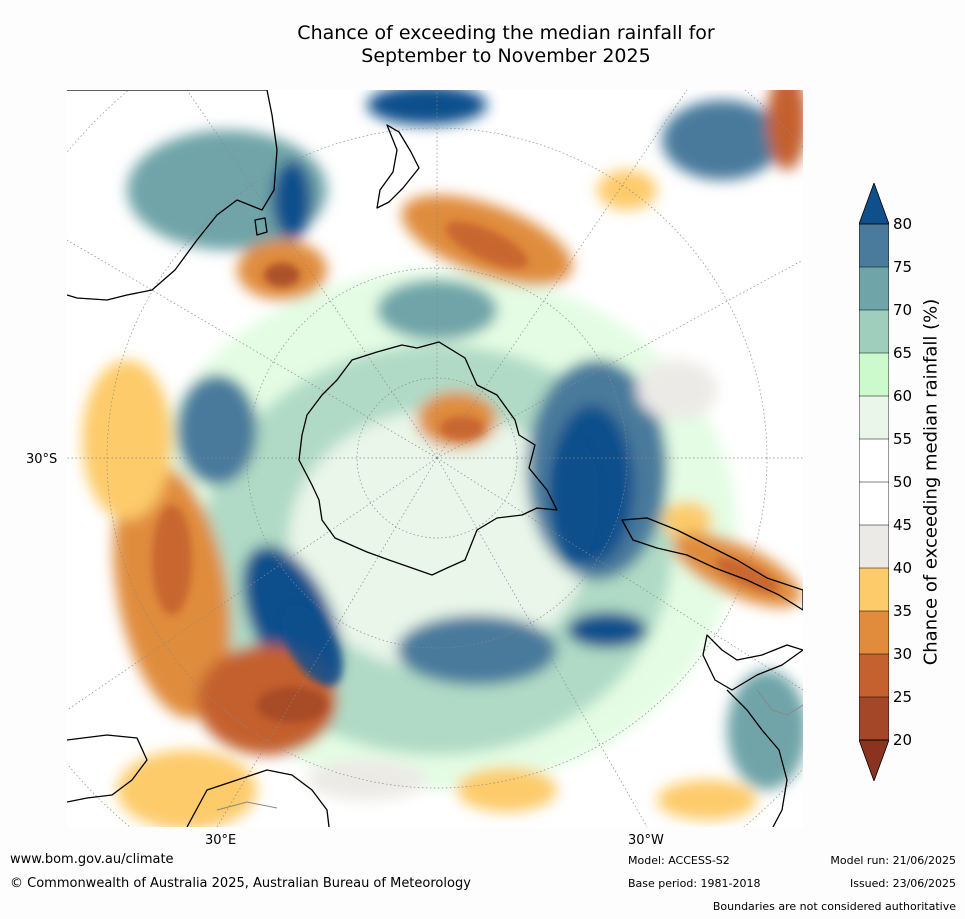  What do you see at coordinates (903, 482) in the screenshot?
I see `colorbar-tick-50: 50` at bounding box center [903, 482].